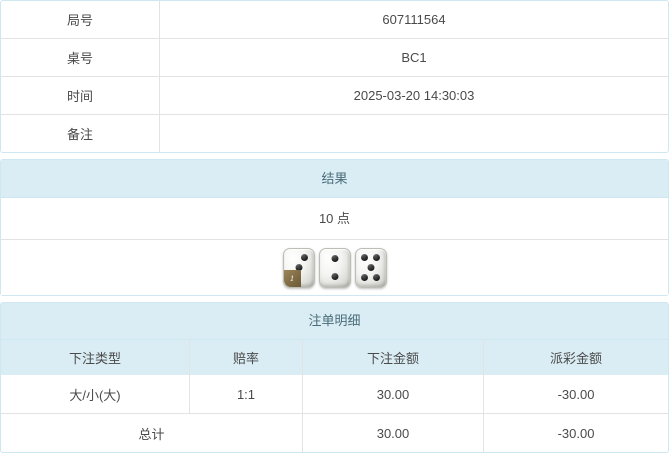 The image size is (669, 460). Describe the element at coordinates (95, 394) in the screenshot. I see `cell-bet-type: 大/小(大)` at that location.